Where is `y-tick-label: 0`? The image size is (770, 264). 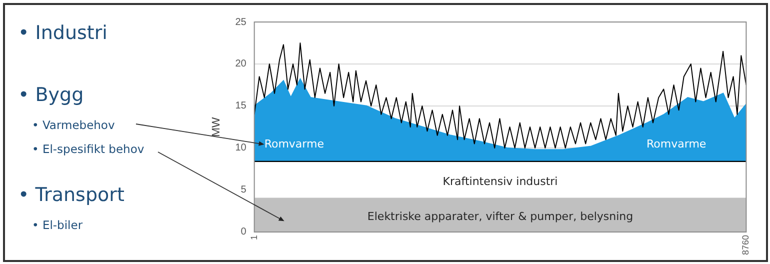
y-tick-label: 0 is located at coordinates (243, 232).